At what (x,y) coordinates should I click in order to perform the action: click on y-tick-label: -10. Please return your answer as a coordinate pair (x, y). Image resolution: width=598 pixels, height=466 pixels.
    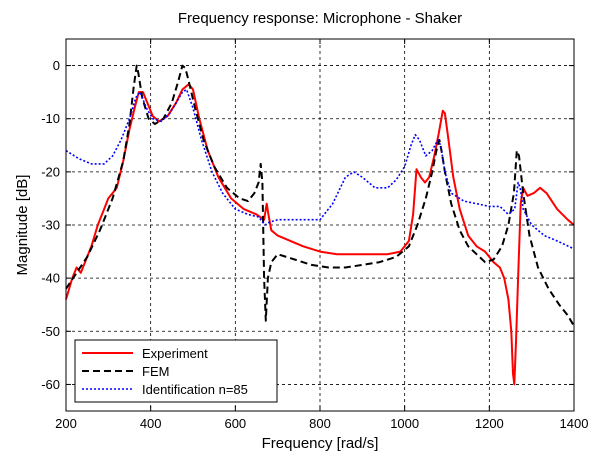
    Looking at the image, I should click on (50, 118).